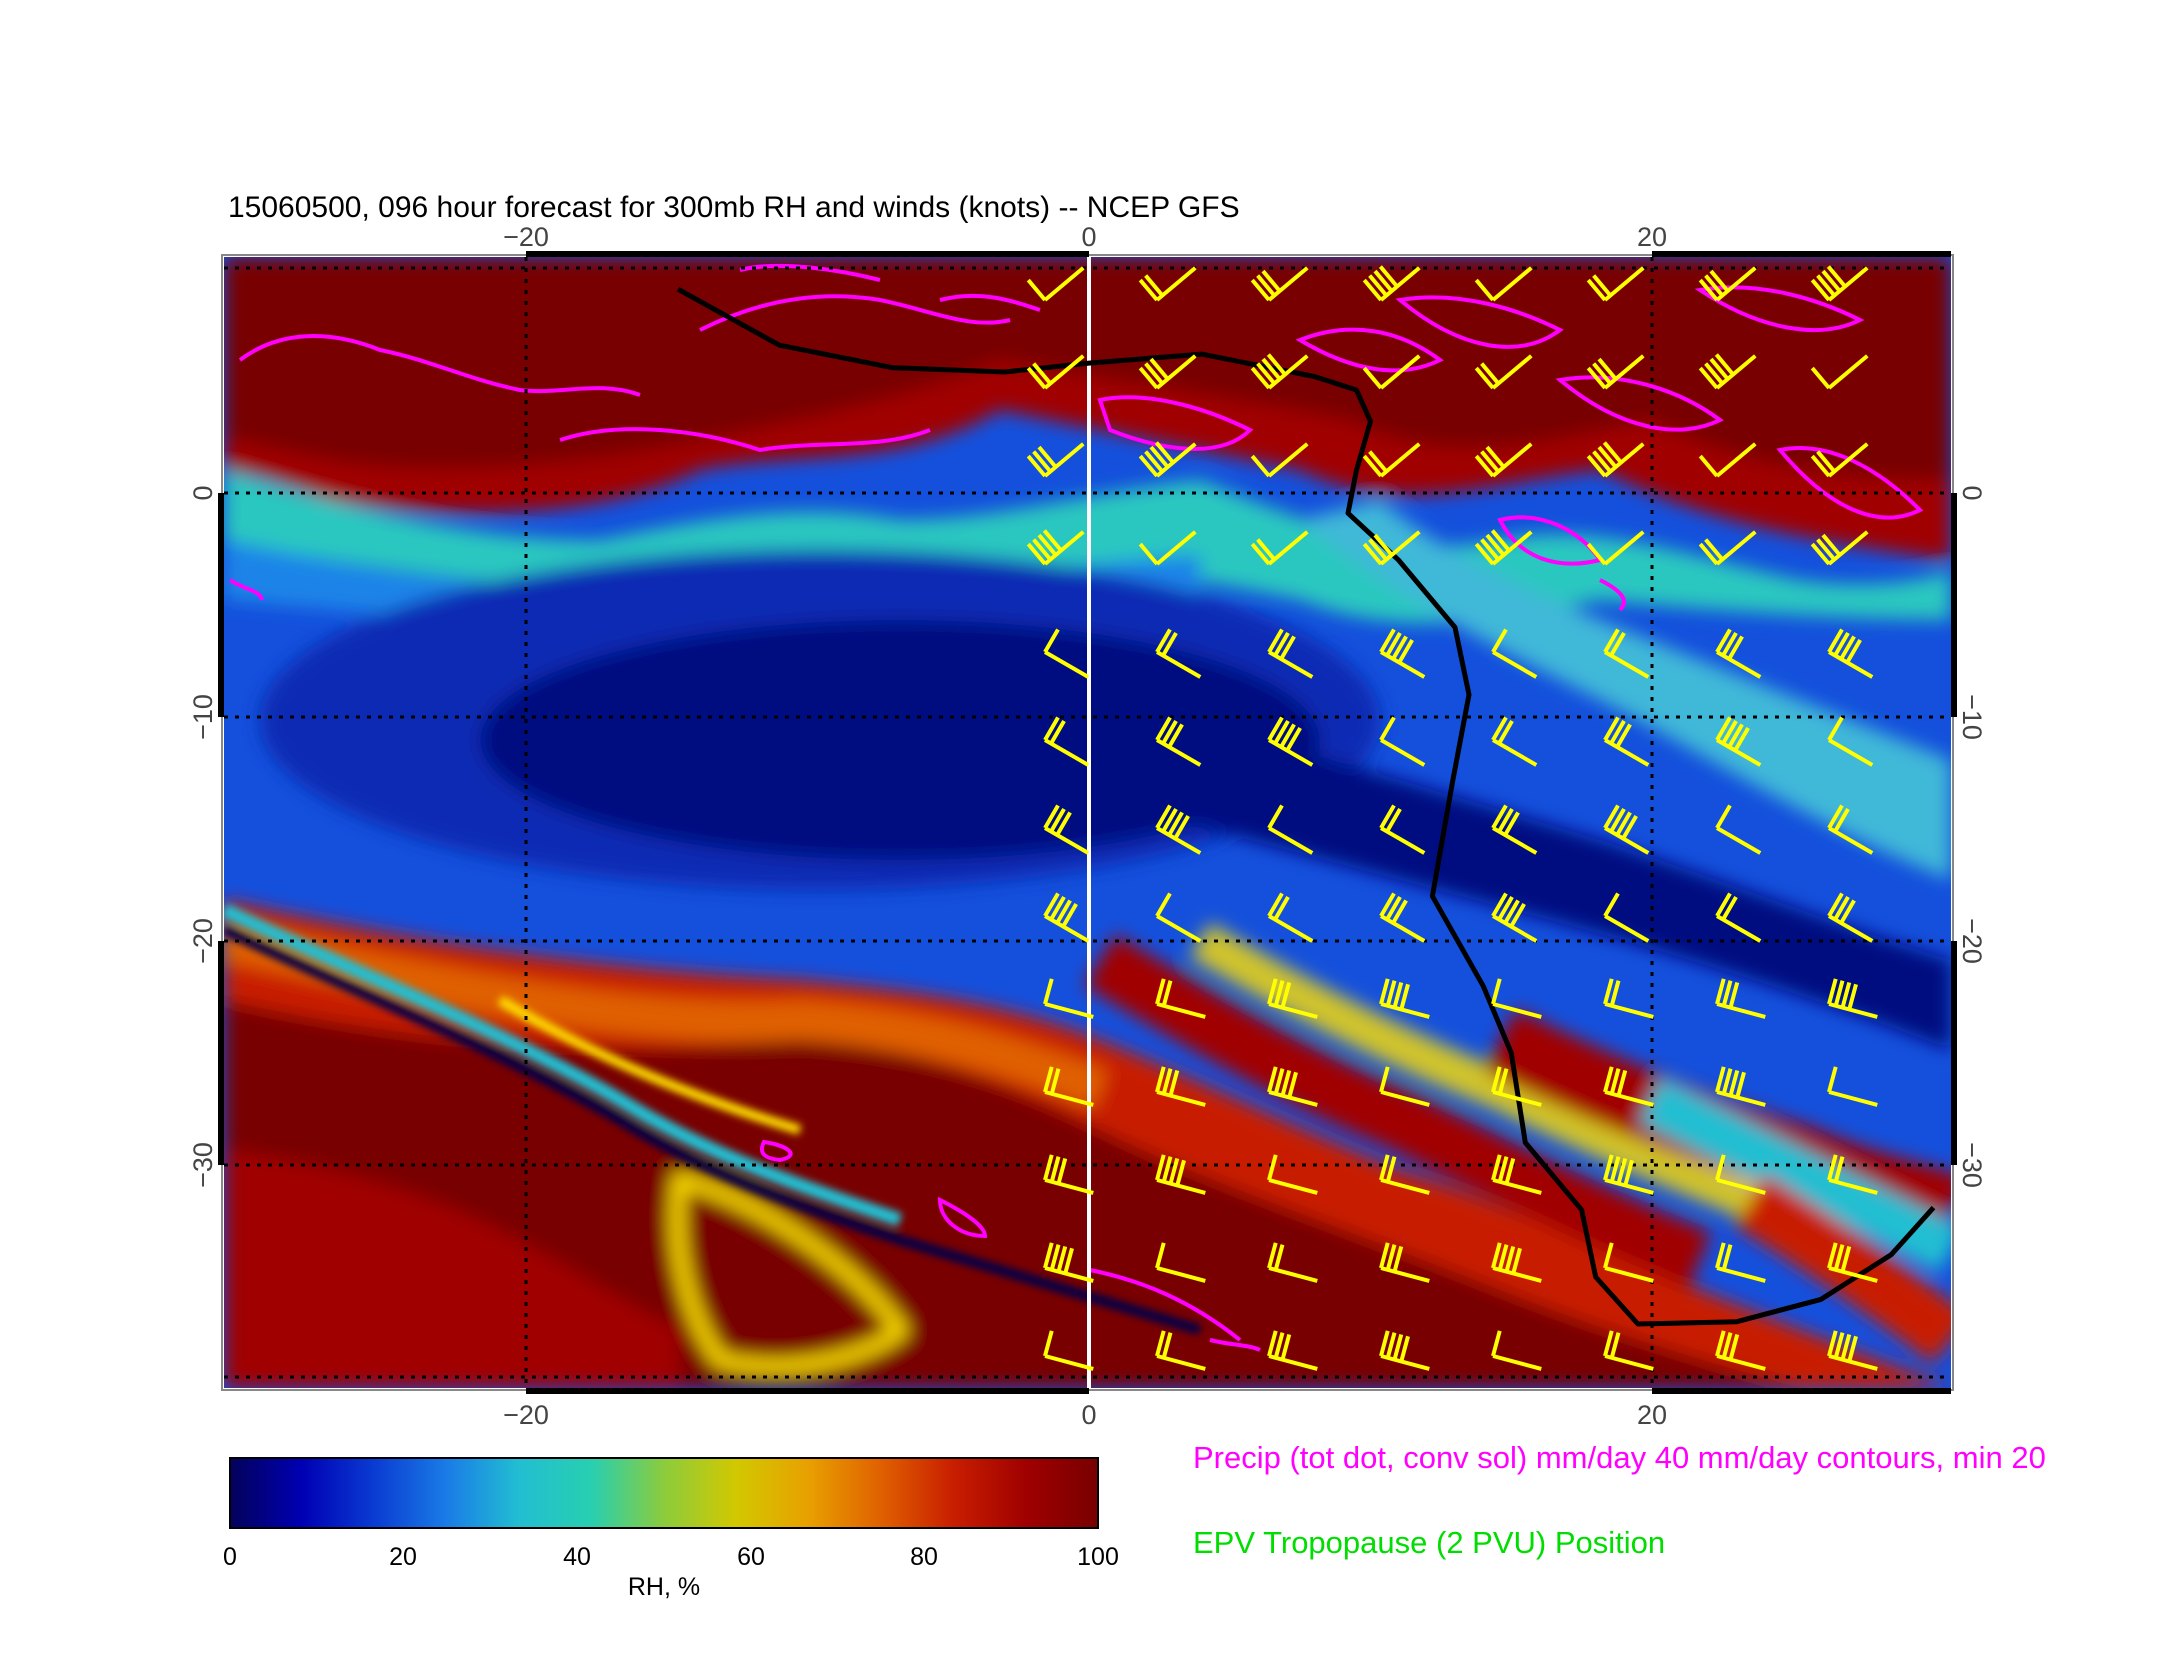  I want to click on colorbar-ramp, so click(664, 1493).